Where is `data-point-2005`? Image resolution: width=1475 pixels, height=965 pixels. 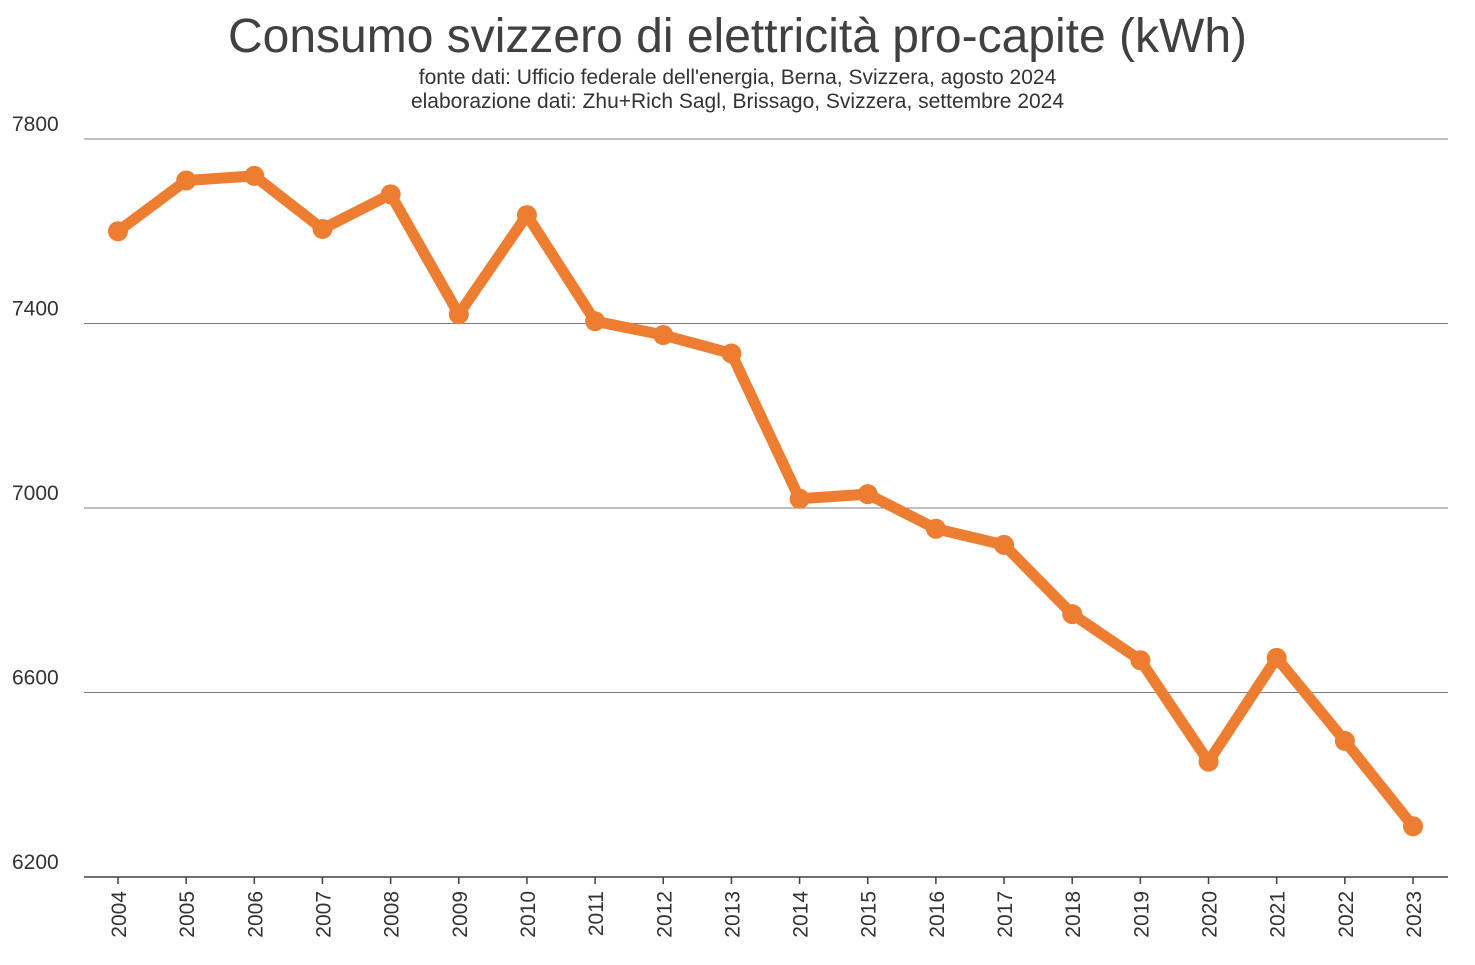
data-point-2005 is located at coordinates (186, 180).